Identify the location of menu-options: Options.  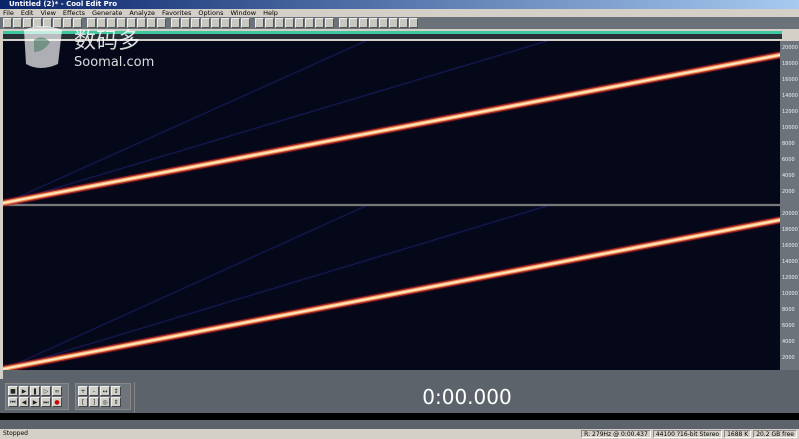
(211, 13).